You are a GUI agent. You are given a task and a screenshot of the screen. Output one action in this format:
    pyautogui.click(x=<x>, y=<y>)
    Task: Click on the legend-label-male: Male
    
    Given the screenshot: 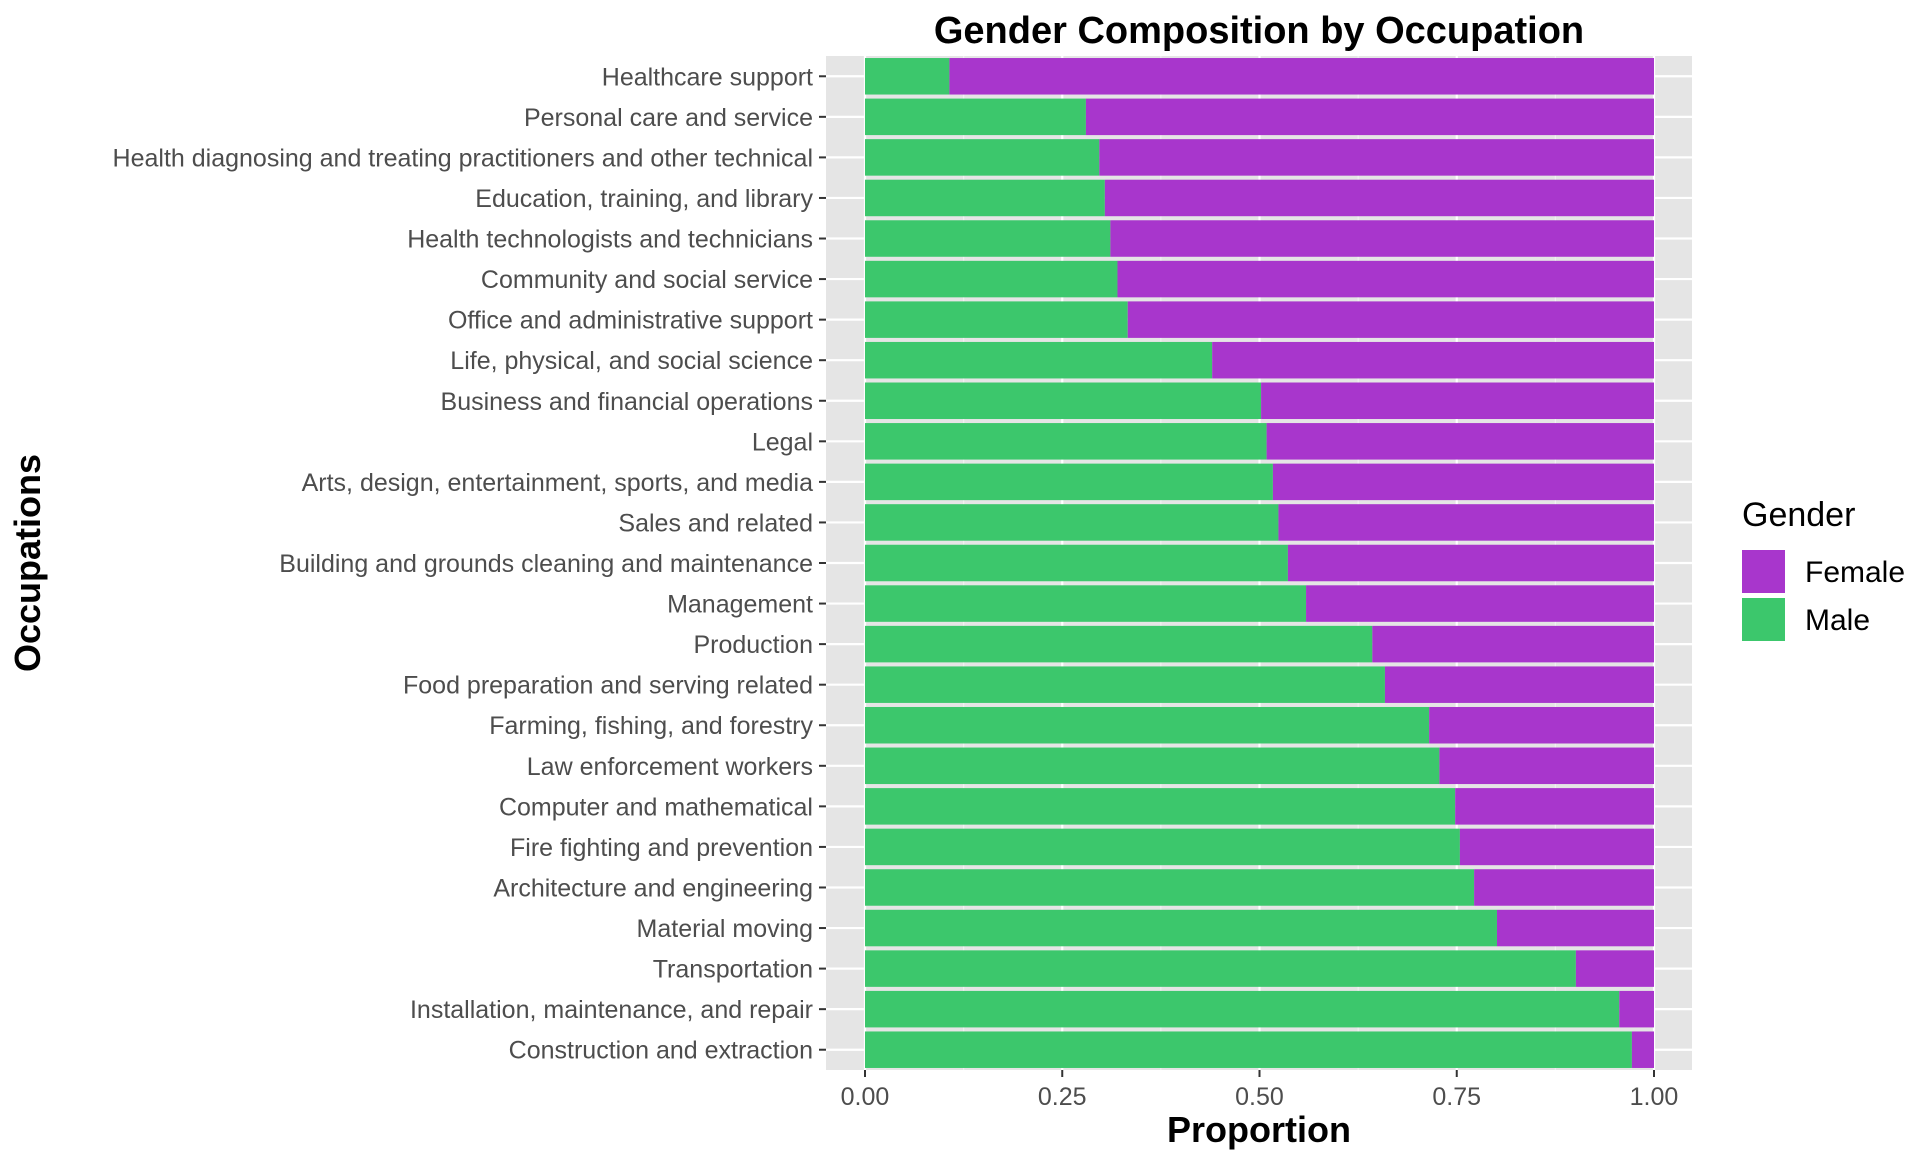 What is the action you would take?
    pyautogui.click(x=1837, y=620)
    